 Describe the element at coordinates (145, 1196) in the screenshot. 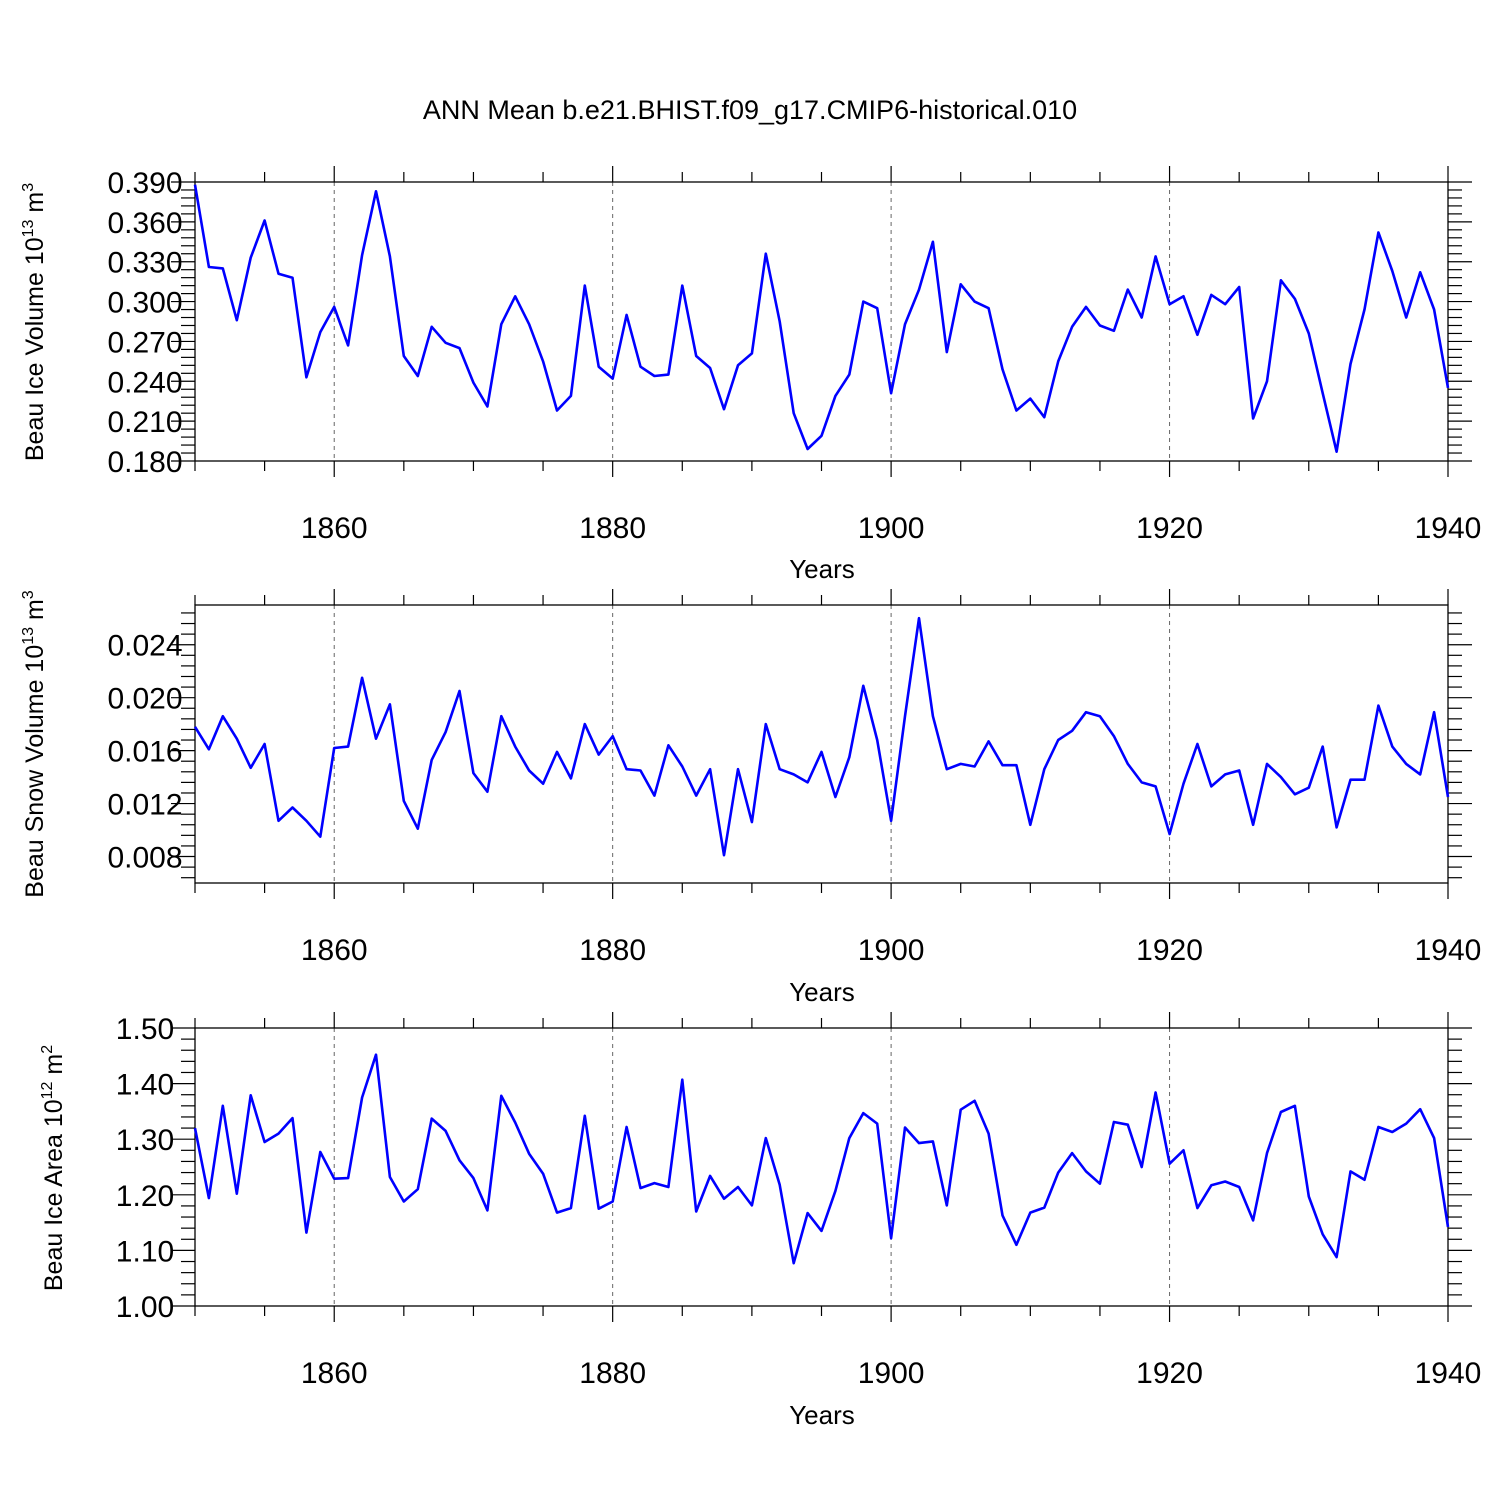

I see `y-tick-label: 1.20` at that location.